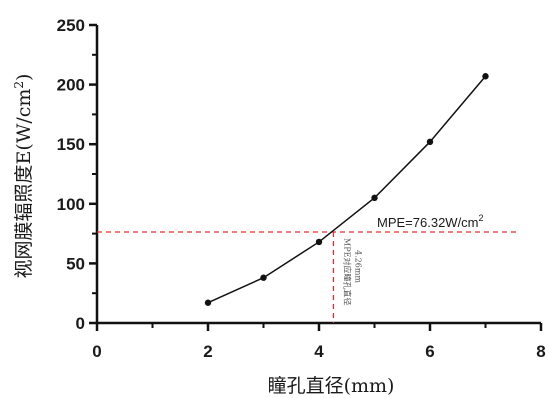 Image resolution: width=549 pixels, height=398 pixels. I want to click on x-axis-title: 瞳孔直径(mm), so click(331, 386).